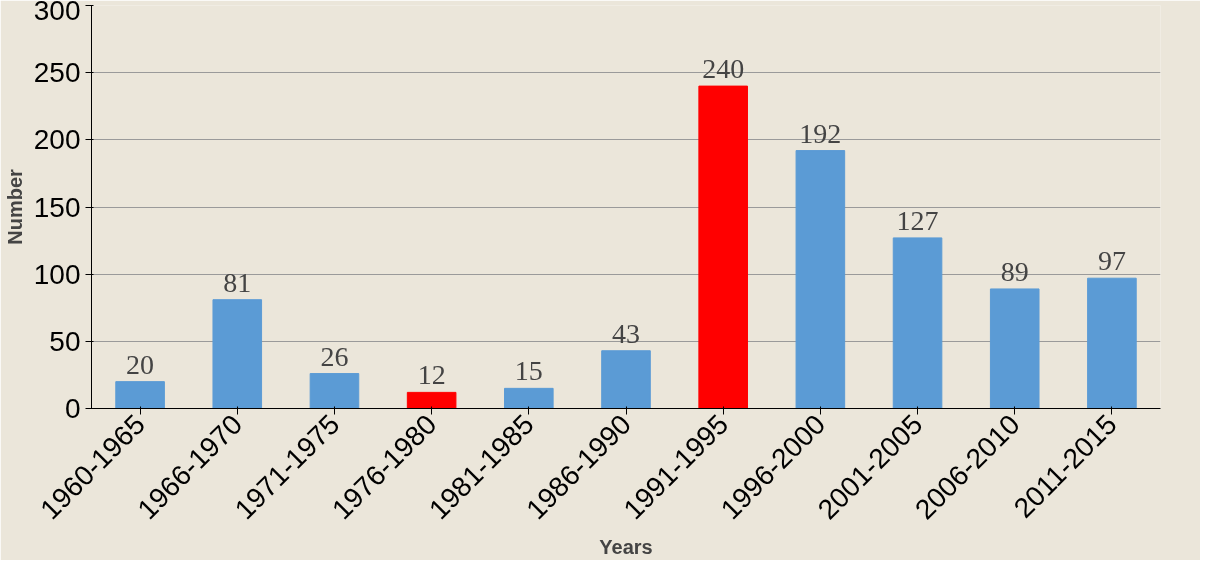  I want to click on data-label: 81, so click(237, 282).